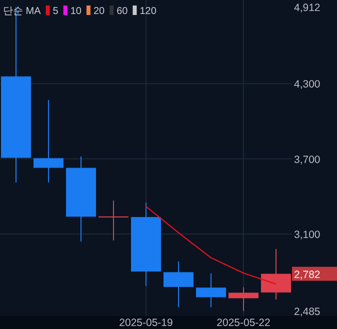 This screenshot has width=337, height=329. Describe the element at coordinates (307, 8) in the screenshot. I see `y-tick-label: 4,912` at that location.